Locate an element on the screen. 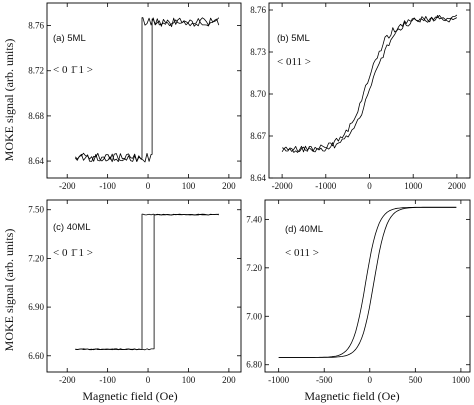 This screenshot has height=405, width=474. x-axis-title-right: Magnetic field (Oe) is located at coordinates (351, 396).